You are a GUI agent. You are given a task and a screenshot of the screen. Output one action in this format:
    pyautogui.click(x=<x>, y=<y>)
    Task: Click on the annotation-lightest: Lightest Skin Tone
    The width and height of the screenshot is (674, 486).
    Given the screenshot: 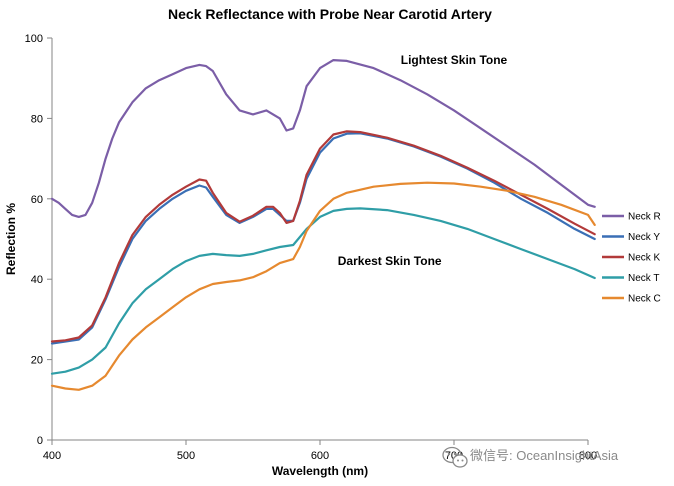 What is the action you would take?
    pyautogui.click(x=454, y=60)
    